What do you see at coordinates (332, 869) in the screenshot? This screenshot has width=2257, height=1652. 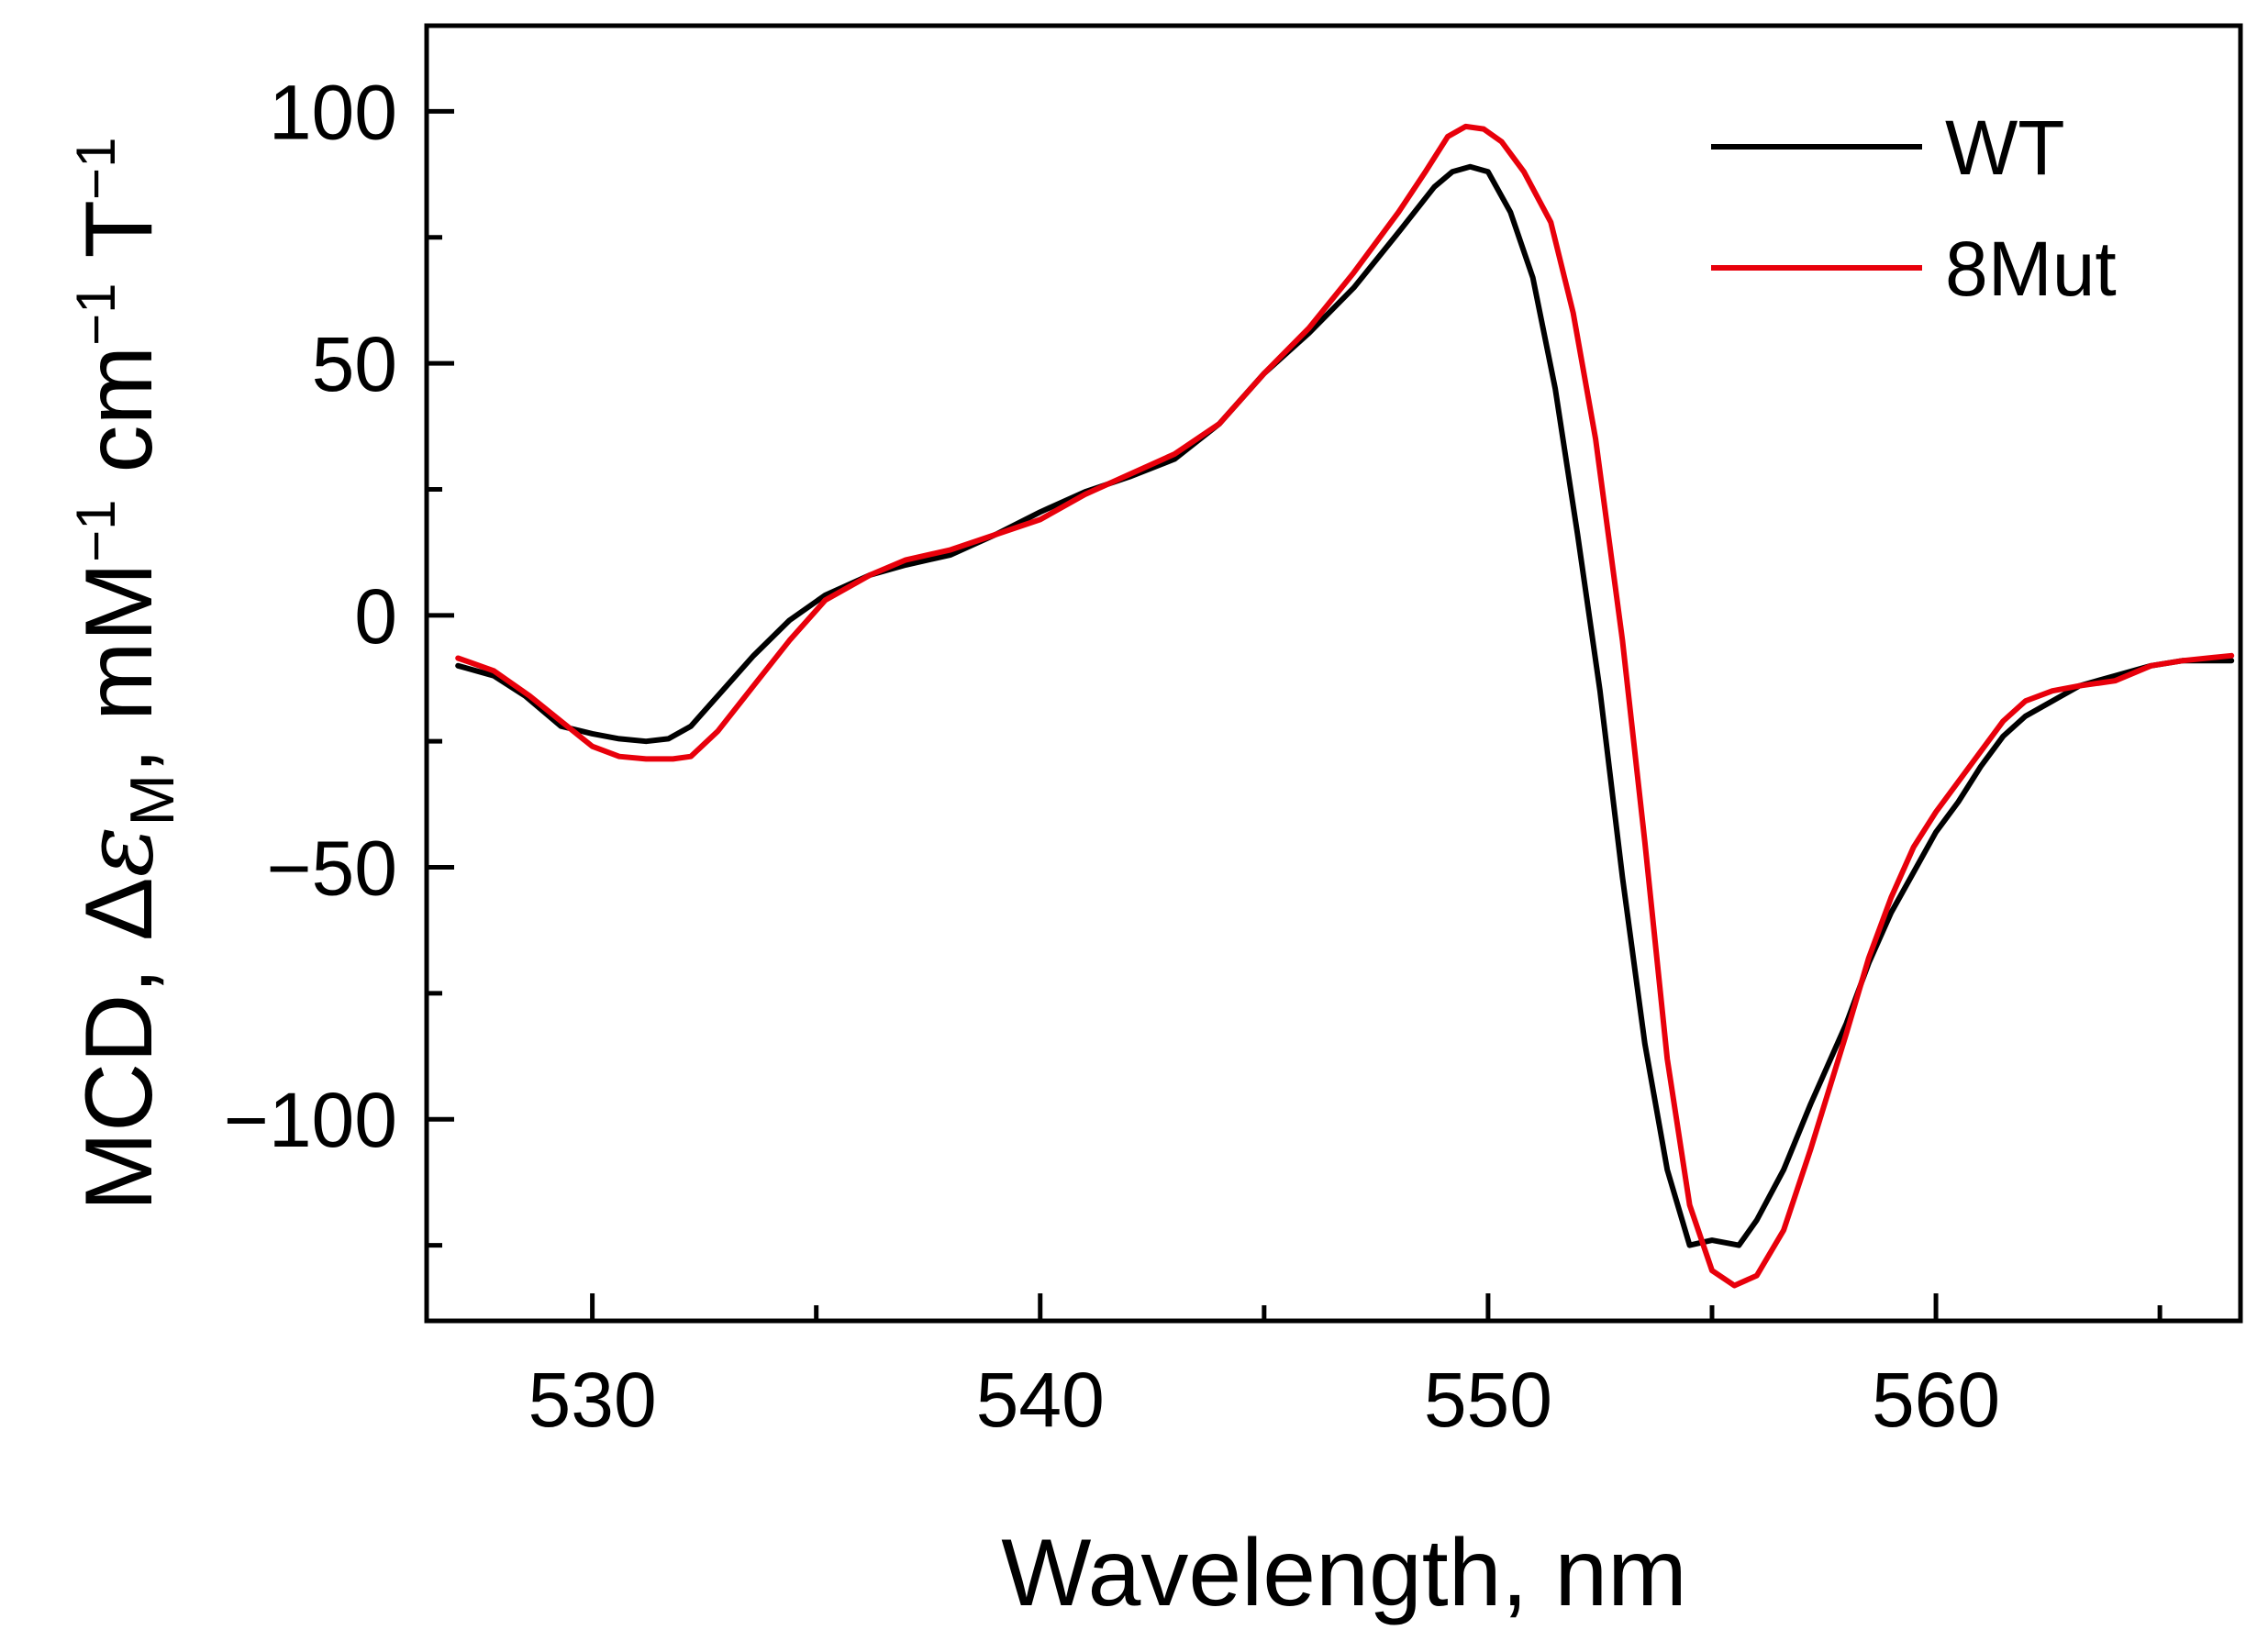 I see `y-tick-label: −50` at bounding box center [332, 869].